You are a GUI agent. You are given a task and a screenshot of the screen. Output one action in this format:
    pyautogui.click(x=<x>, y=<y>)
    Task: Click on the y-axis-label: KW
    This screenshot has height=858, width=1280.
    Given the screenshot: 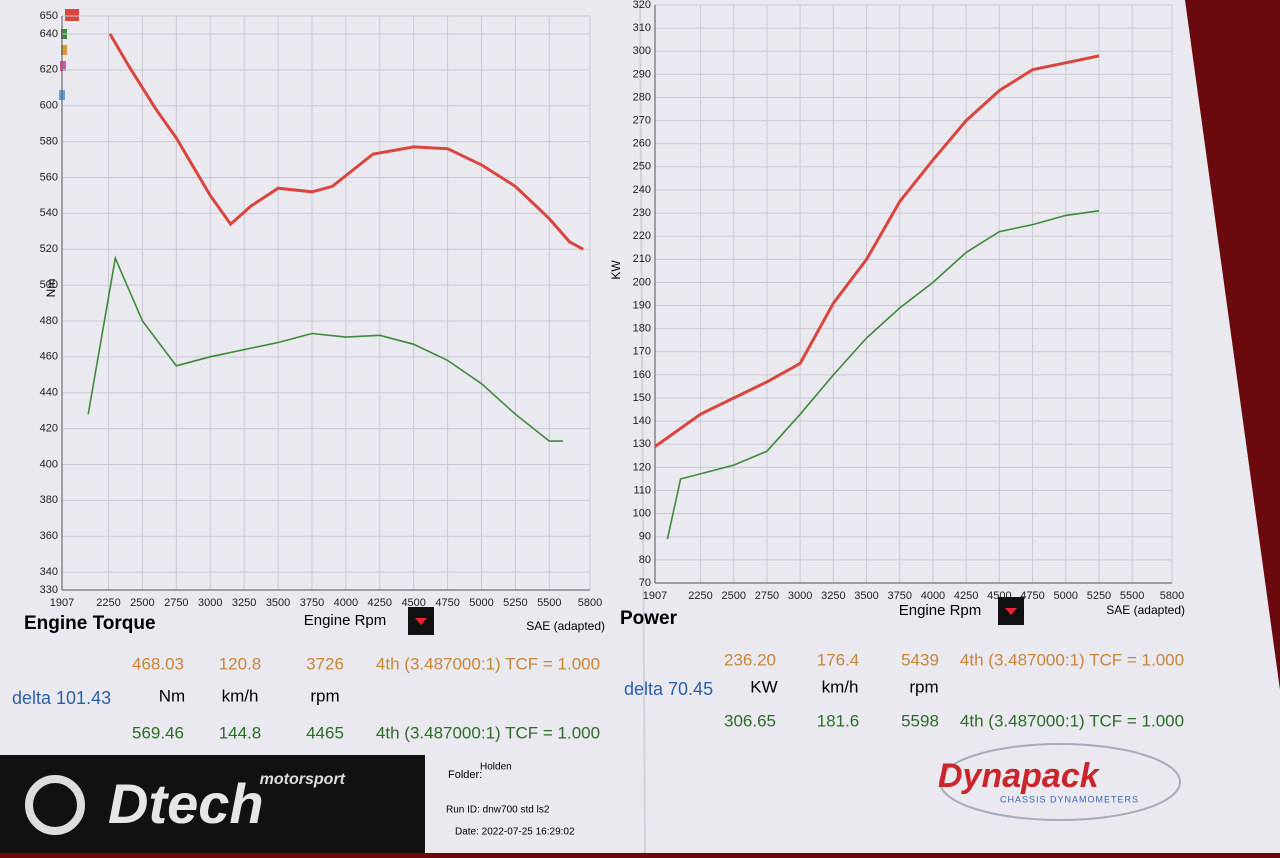 What is the action you would take?
    pyautogui.click(x=616, y=270)
    